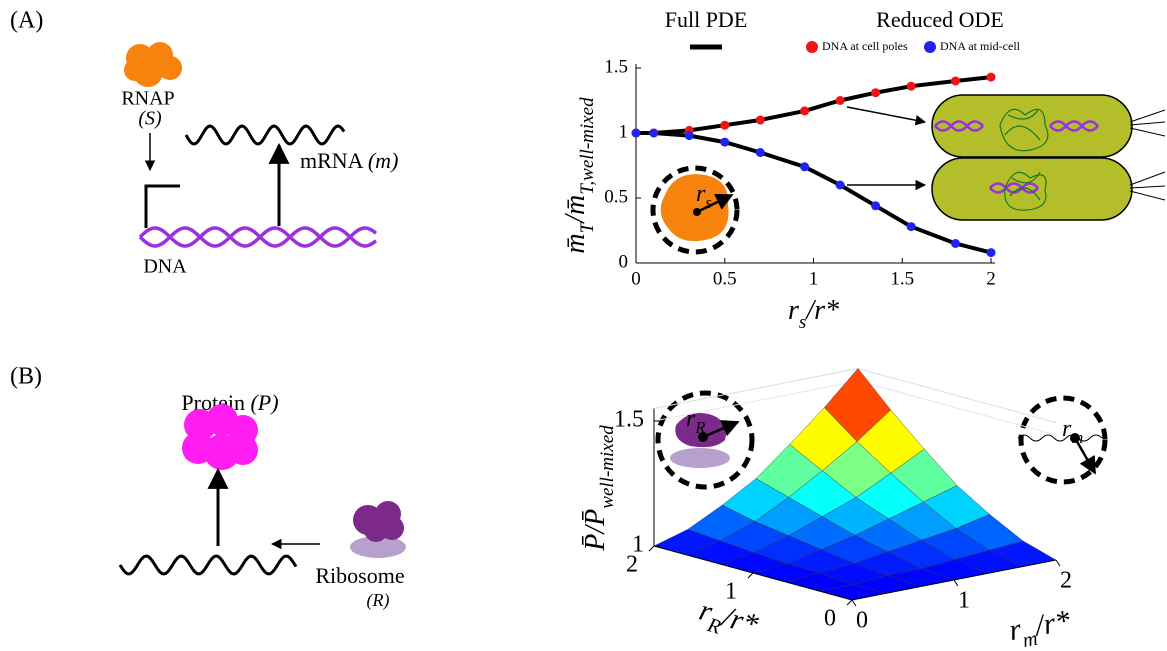  I want to click on z-axis-label: P̄/P̄well-mixed, so click(598, 488).